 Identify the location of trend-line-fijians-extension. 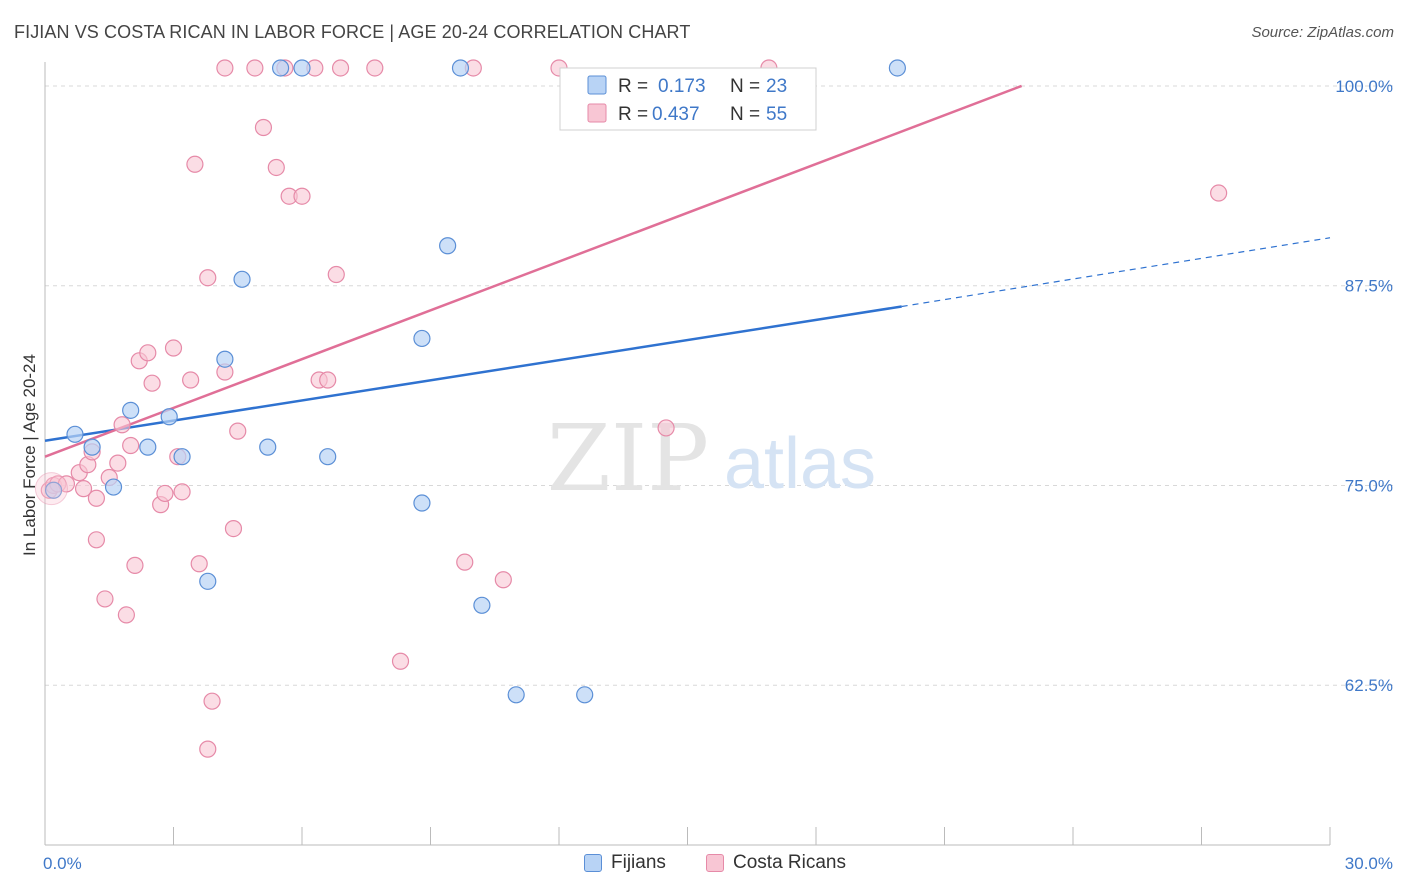
(1116, 272).